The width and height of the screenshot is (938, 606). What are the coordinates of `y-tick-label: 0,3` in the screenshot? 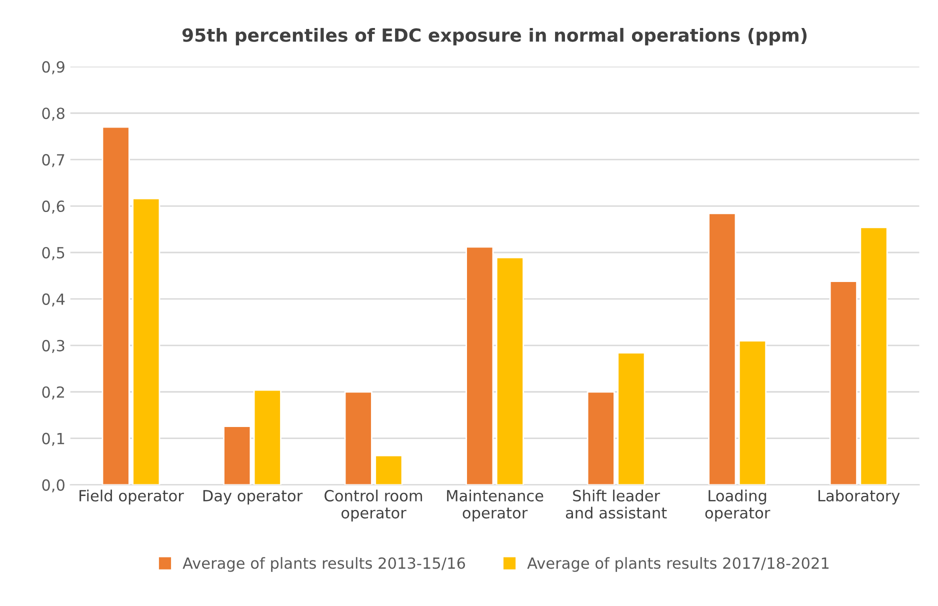 It's located at (53, 346).